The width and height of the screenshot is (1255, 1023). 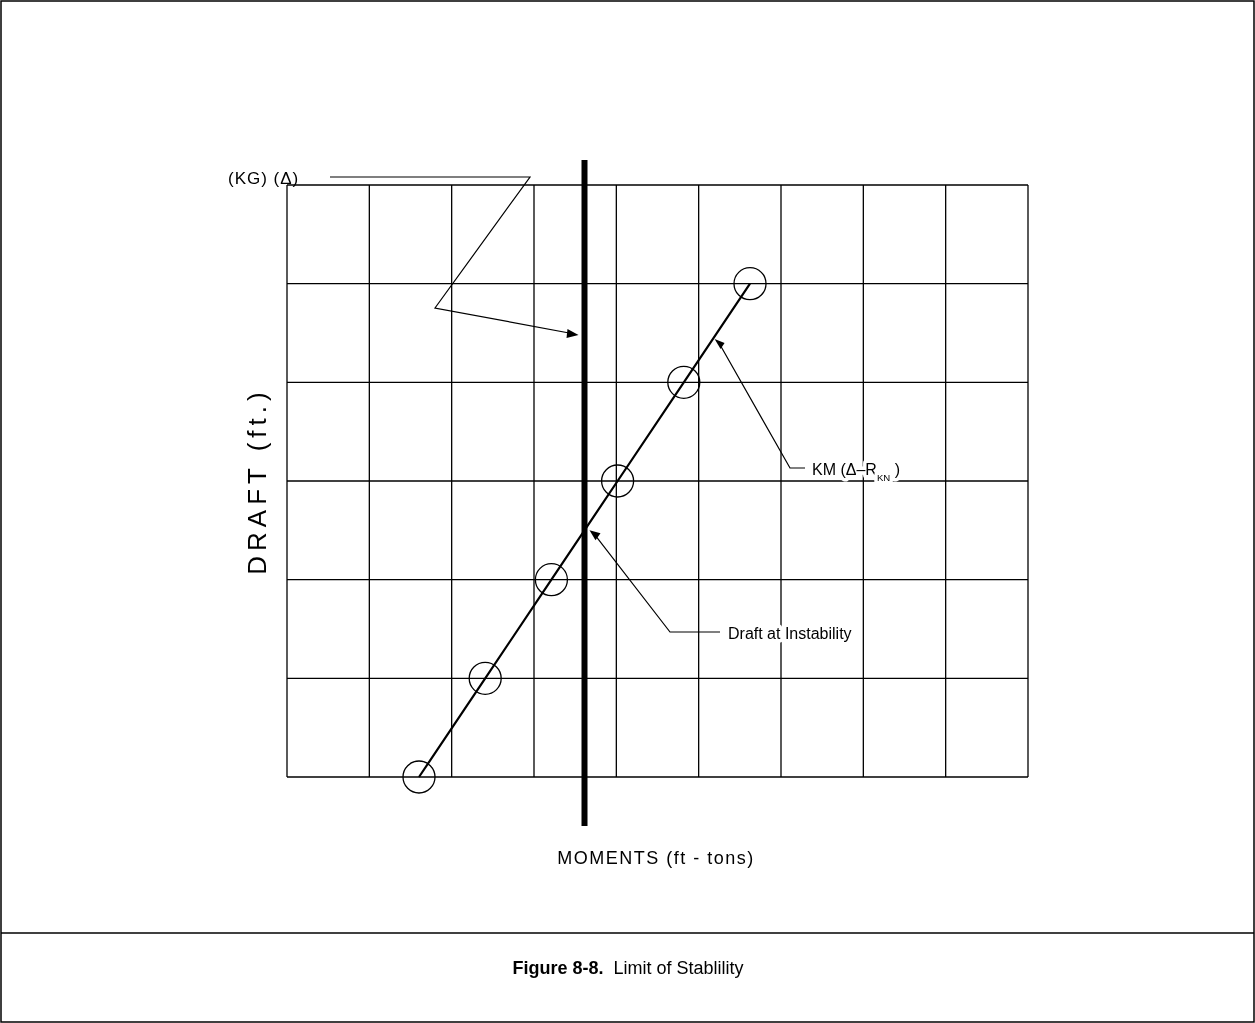 I want to click on text: (KG) (Δ), so click(x=264, y=178).